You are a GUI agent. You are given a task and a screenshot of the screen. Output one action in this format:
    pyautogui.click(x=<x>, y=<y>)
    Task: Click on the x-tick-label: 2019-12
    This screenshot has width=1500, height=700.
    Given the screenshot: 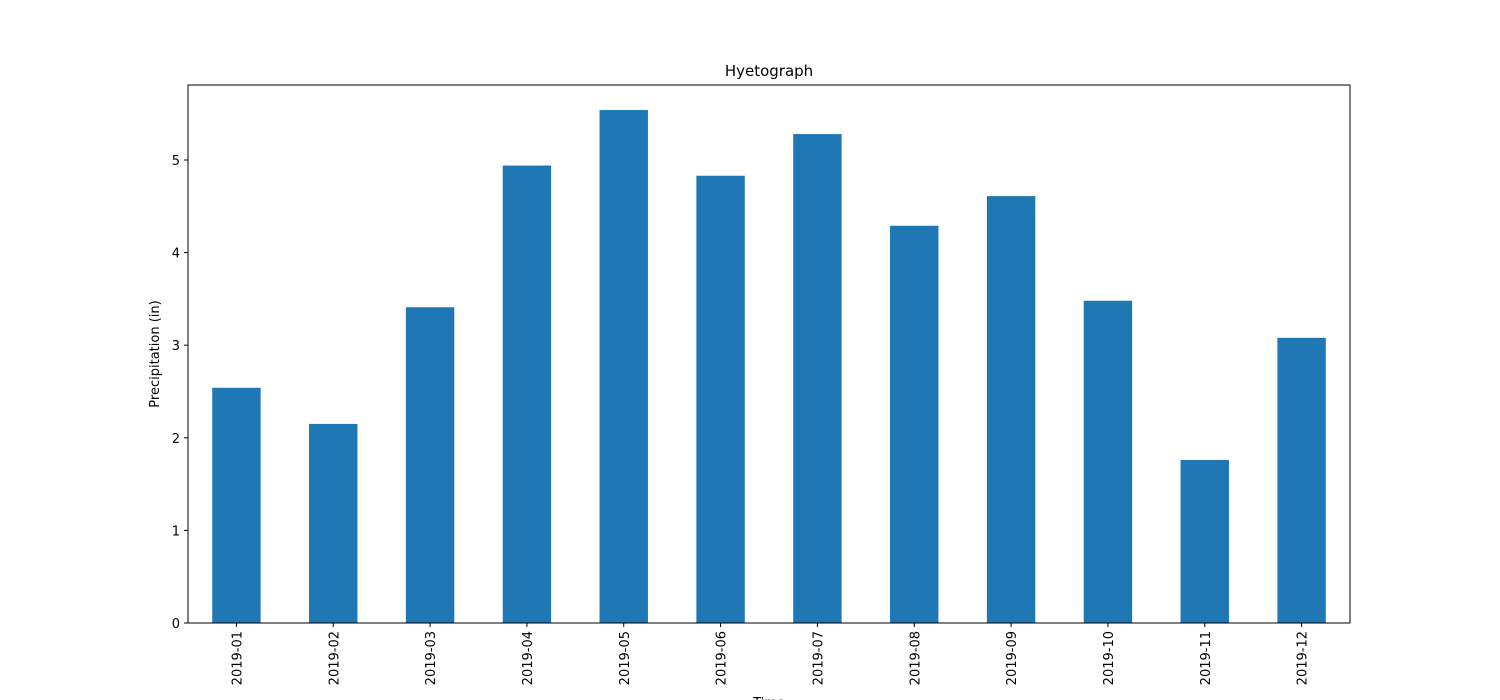 What is the action you would take?
    pyautogui.click(x=1303, y=658)
    